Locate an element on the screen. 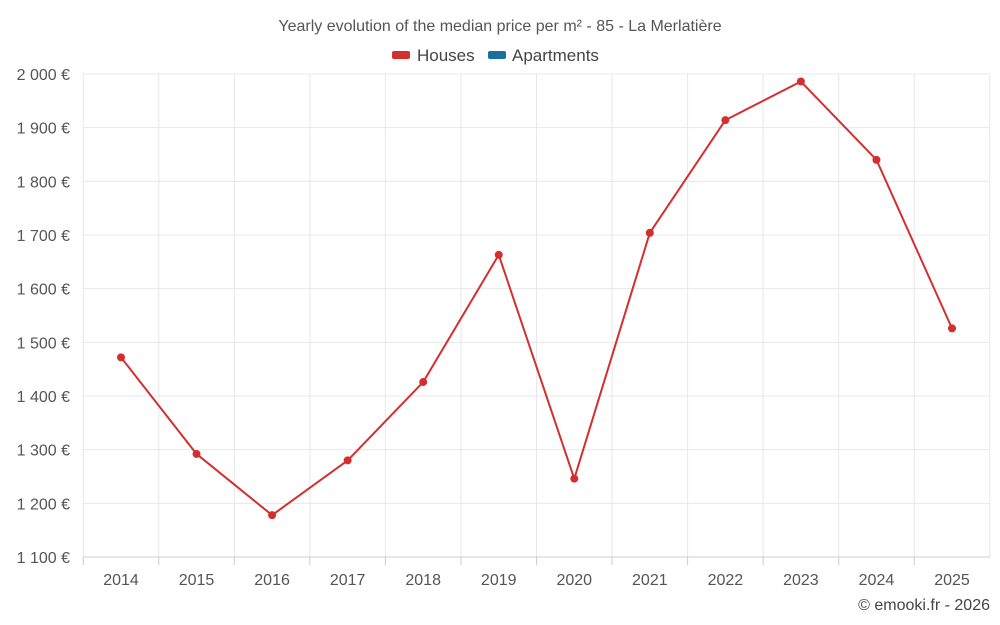  x-tick-label: 2020 is located at coordinates (574, 580).